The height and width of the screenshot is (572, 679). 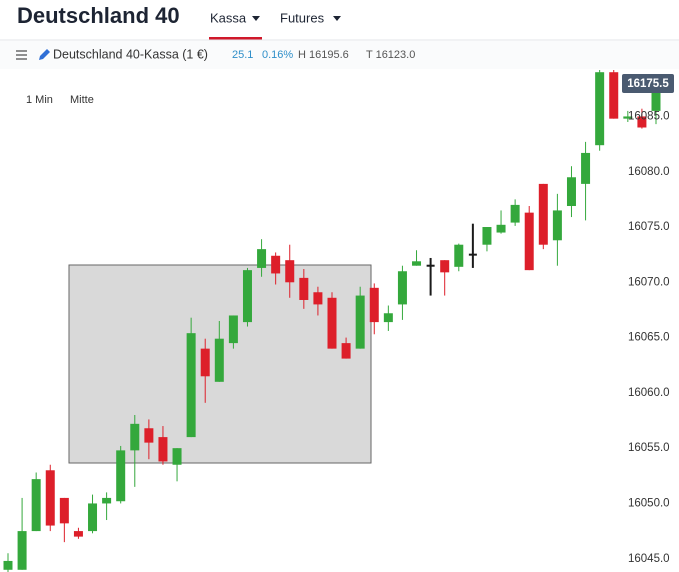 I want to click on page-title: Deutschland 40, so click(x=98, y=15).